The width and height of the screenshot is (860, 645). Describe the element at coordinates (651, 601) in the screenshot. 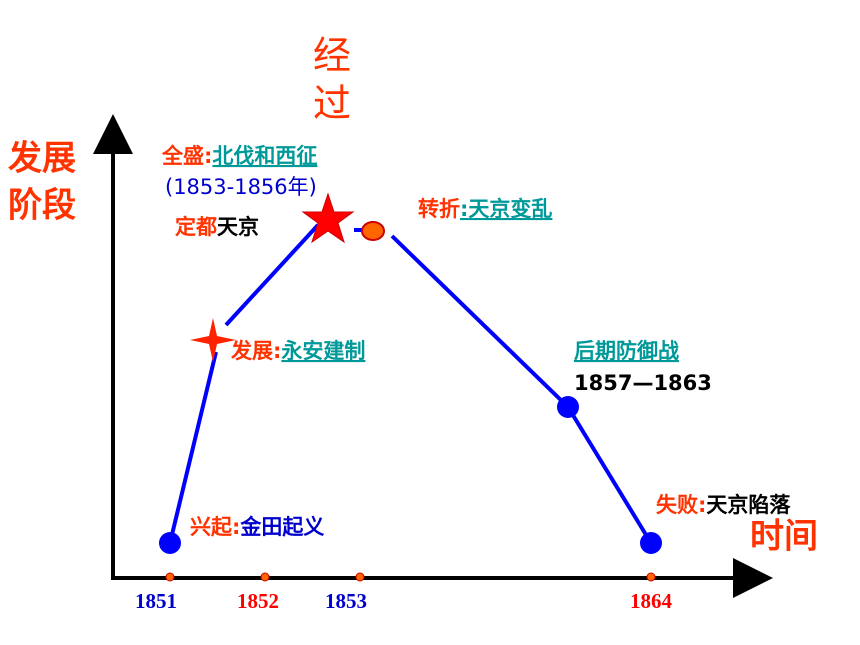

I see `x-tick-label: 1864` at that location.